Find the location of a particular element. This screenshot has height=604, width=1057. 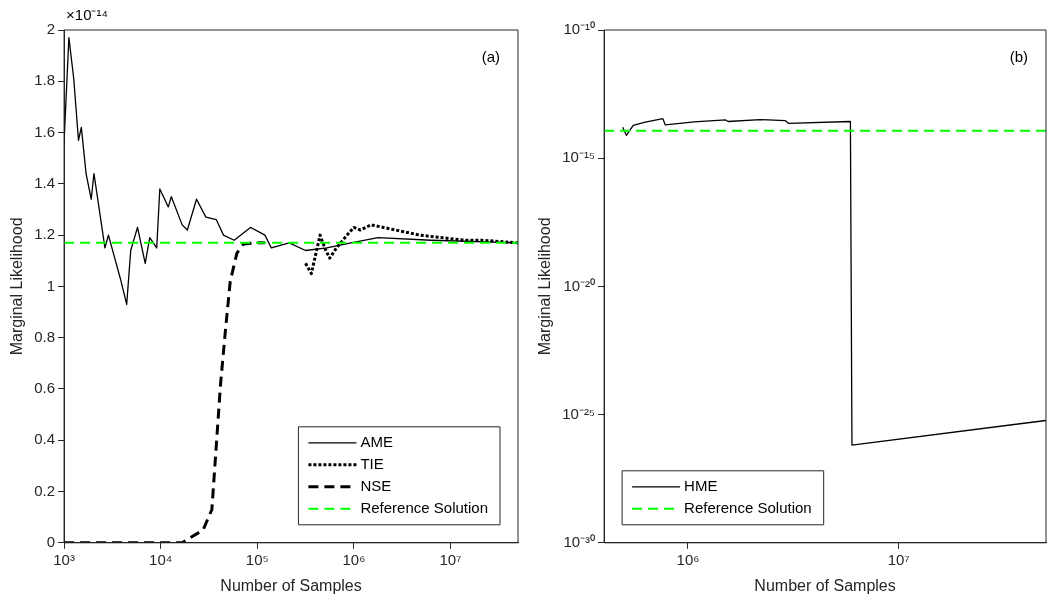

x-tick-label: 10³ is located at coordinates (64, 559).